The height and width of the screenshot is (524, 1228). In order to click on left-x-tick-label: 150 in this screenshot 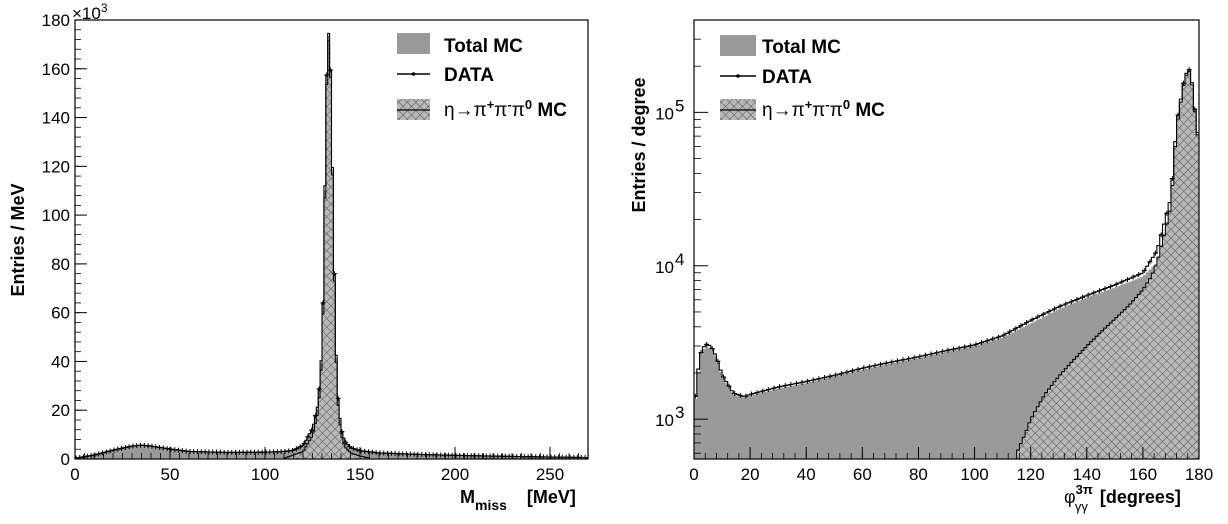, I will do `click(360, 474)`.